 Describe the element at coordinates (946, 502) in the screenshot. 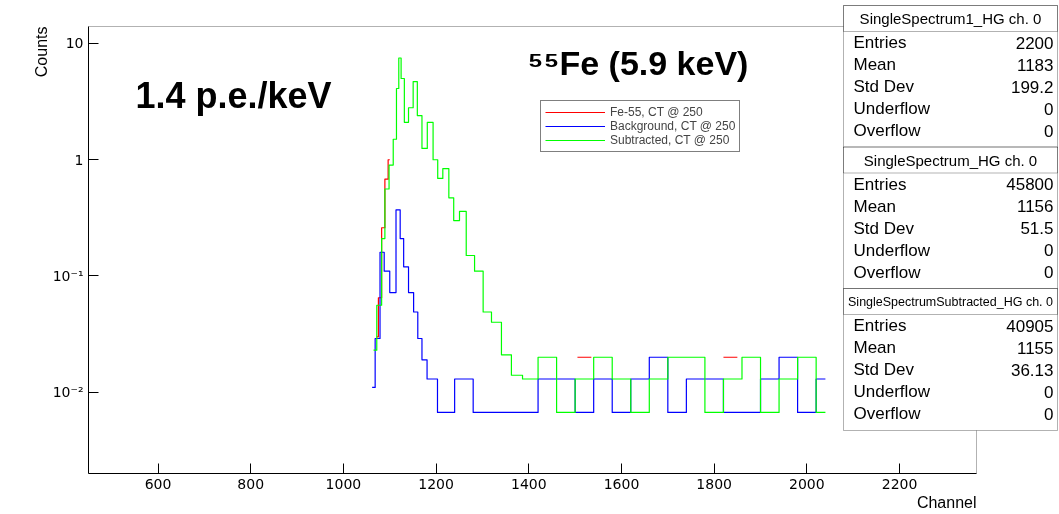

I see `x-axis-title: Channel` at that location.